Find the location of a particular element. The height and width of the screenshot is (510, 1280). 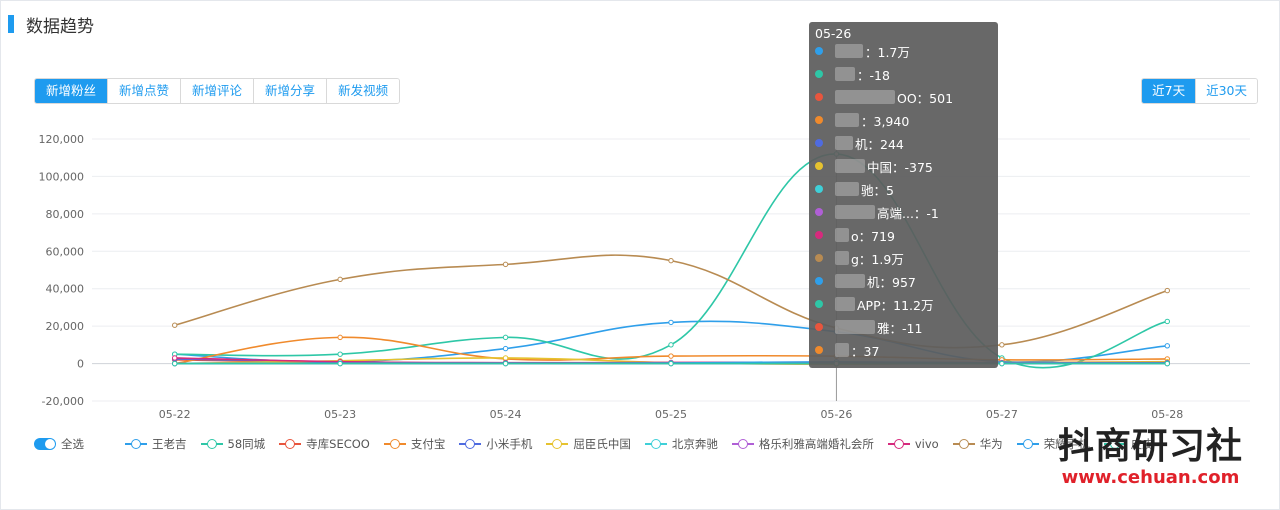

tooltip-value: ：3,940 is located at coordinates (885, 121).